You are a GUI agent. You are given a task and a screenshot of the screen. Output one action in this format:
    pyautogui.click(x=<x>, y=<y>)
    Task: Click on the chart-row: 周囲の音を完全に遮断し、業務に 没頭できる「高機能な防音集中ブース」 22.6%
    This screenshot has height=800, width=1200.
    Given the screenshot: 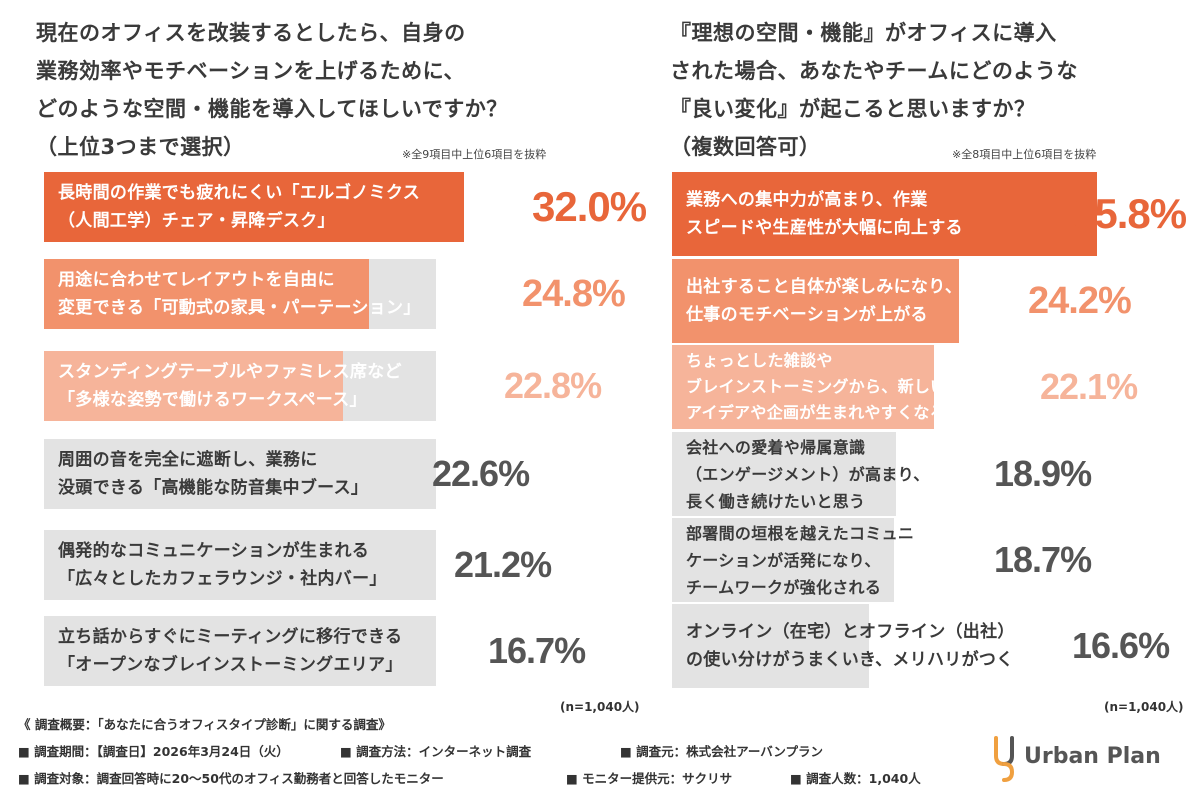 What is the action you would take?
    pyautogui.click(x=339, y=474)
    